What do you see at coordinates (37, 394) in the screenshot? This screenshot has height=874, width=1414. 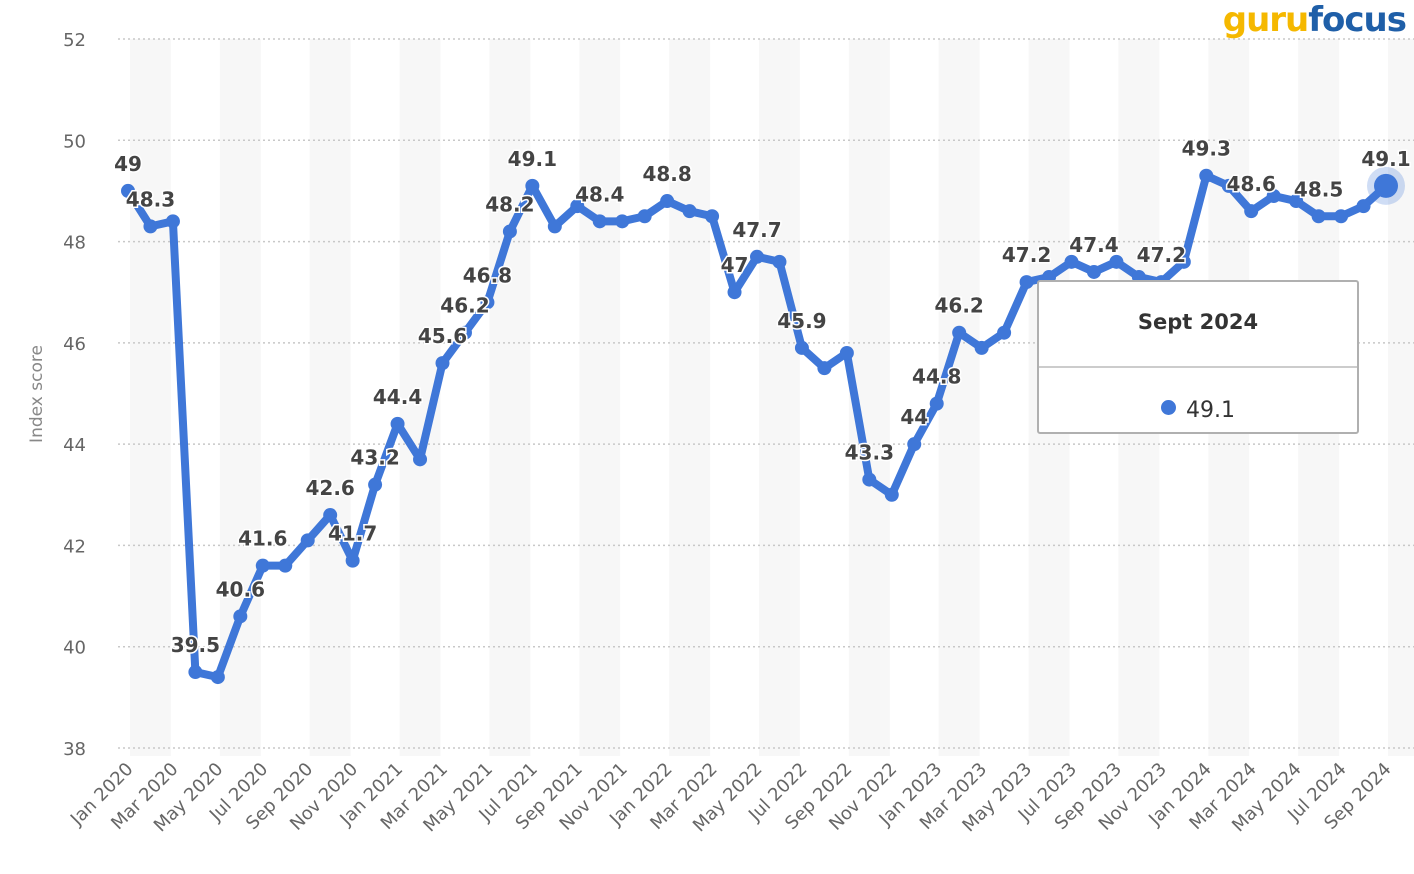 I see `y-axis-label: Index score` at bounding box center [37, 394].